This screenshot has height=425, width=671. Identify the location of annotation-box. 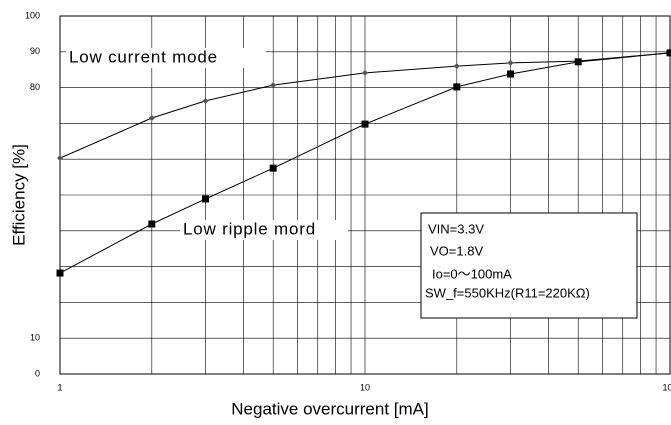
(529, 265).